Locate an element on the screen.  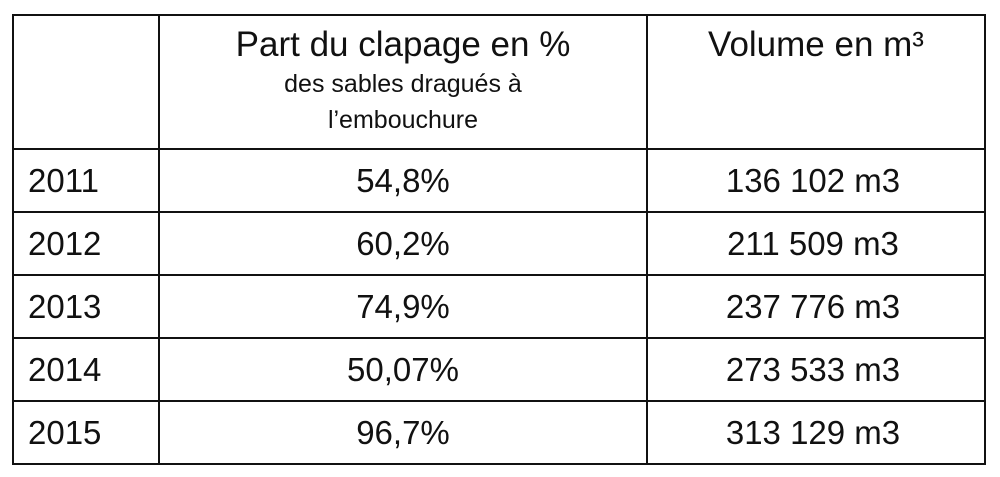
table-row: 2012 60,2% 211 509 m3 is located at coordinates (499, 243).